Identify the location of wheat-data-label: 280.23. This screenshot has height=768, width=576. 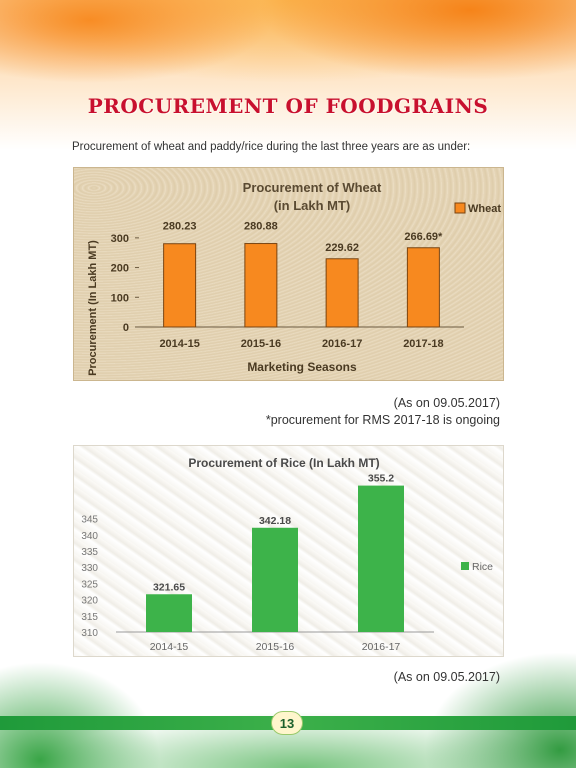
(180, 227).